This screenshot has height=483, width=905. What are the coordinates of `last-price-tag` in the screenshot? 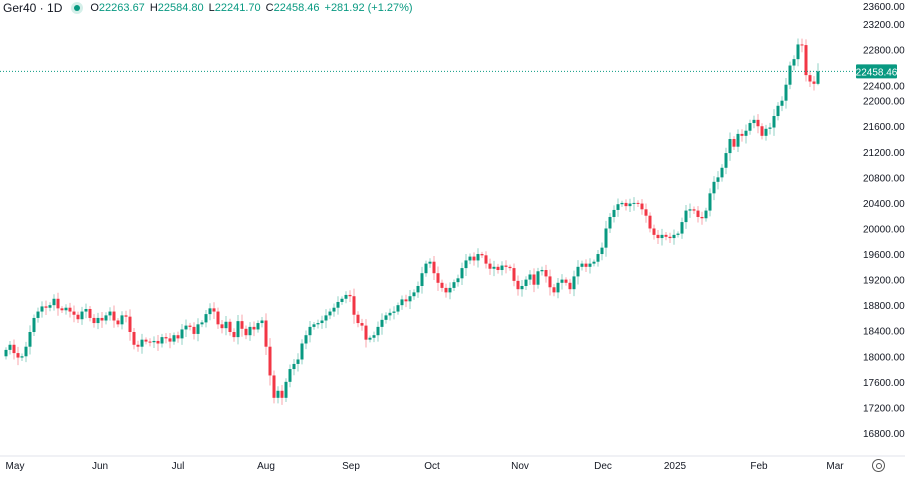 It's located at (876, 71).